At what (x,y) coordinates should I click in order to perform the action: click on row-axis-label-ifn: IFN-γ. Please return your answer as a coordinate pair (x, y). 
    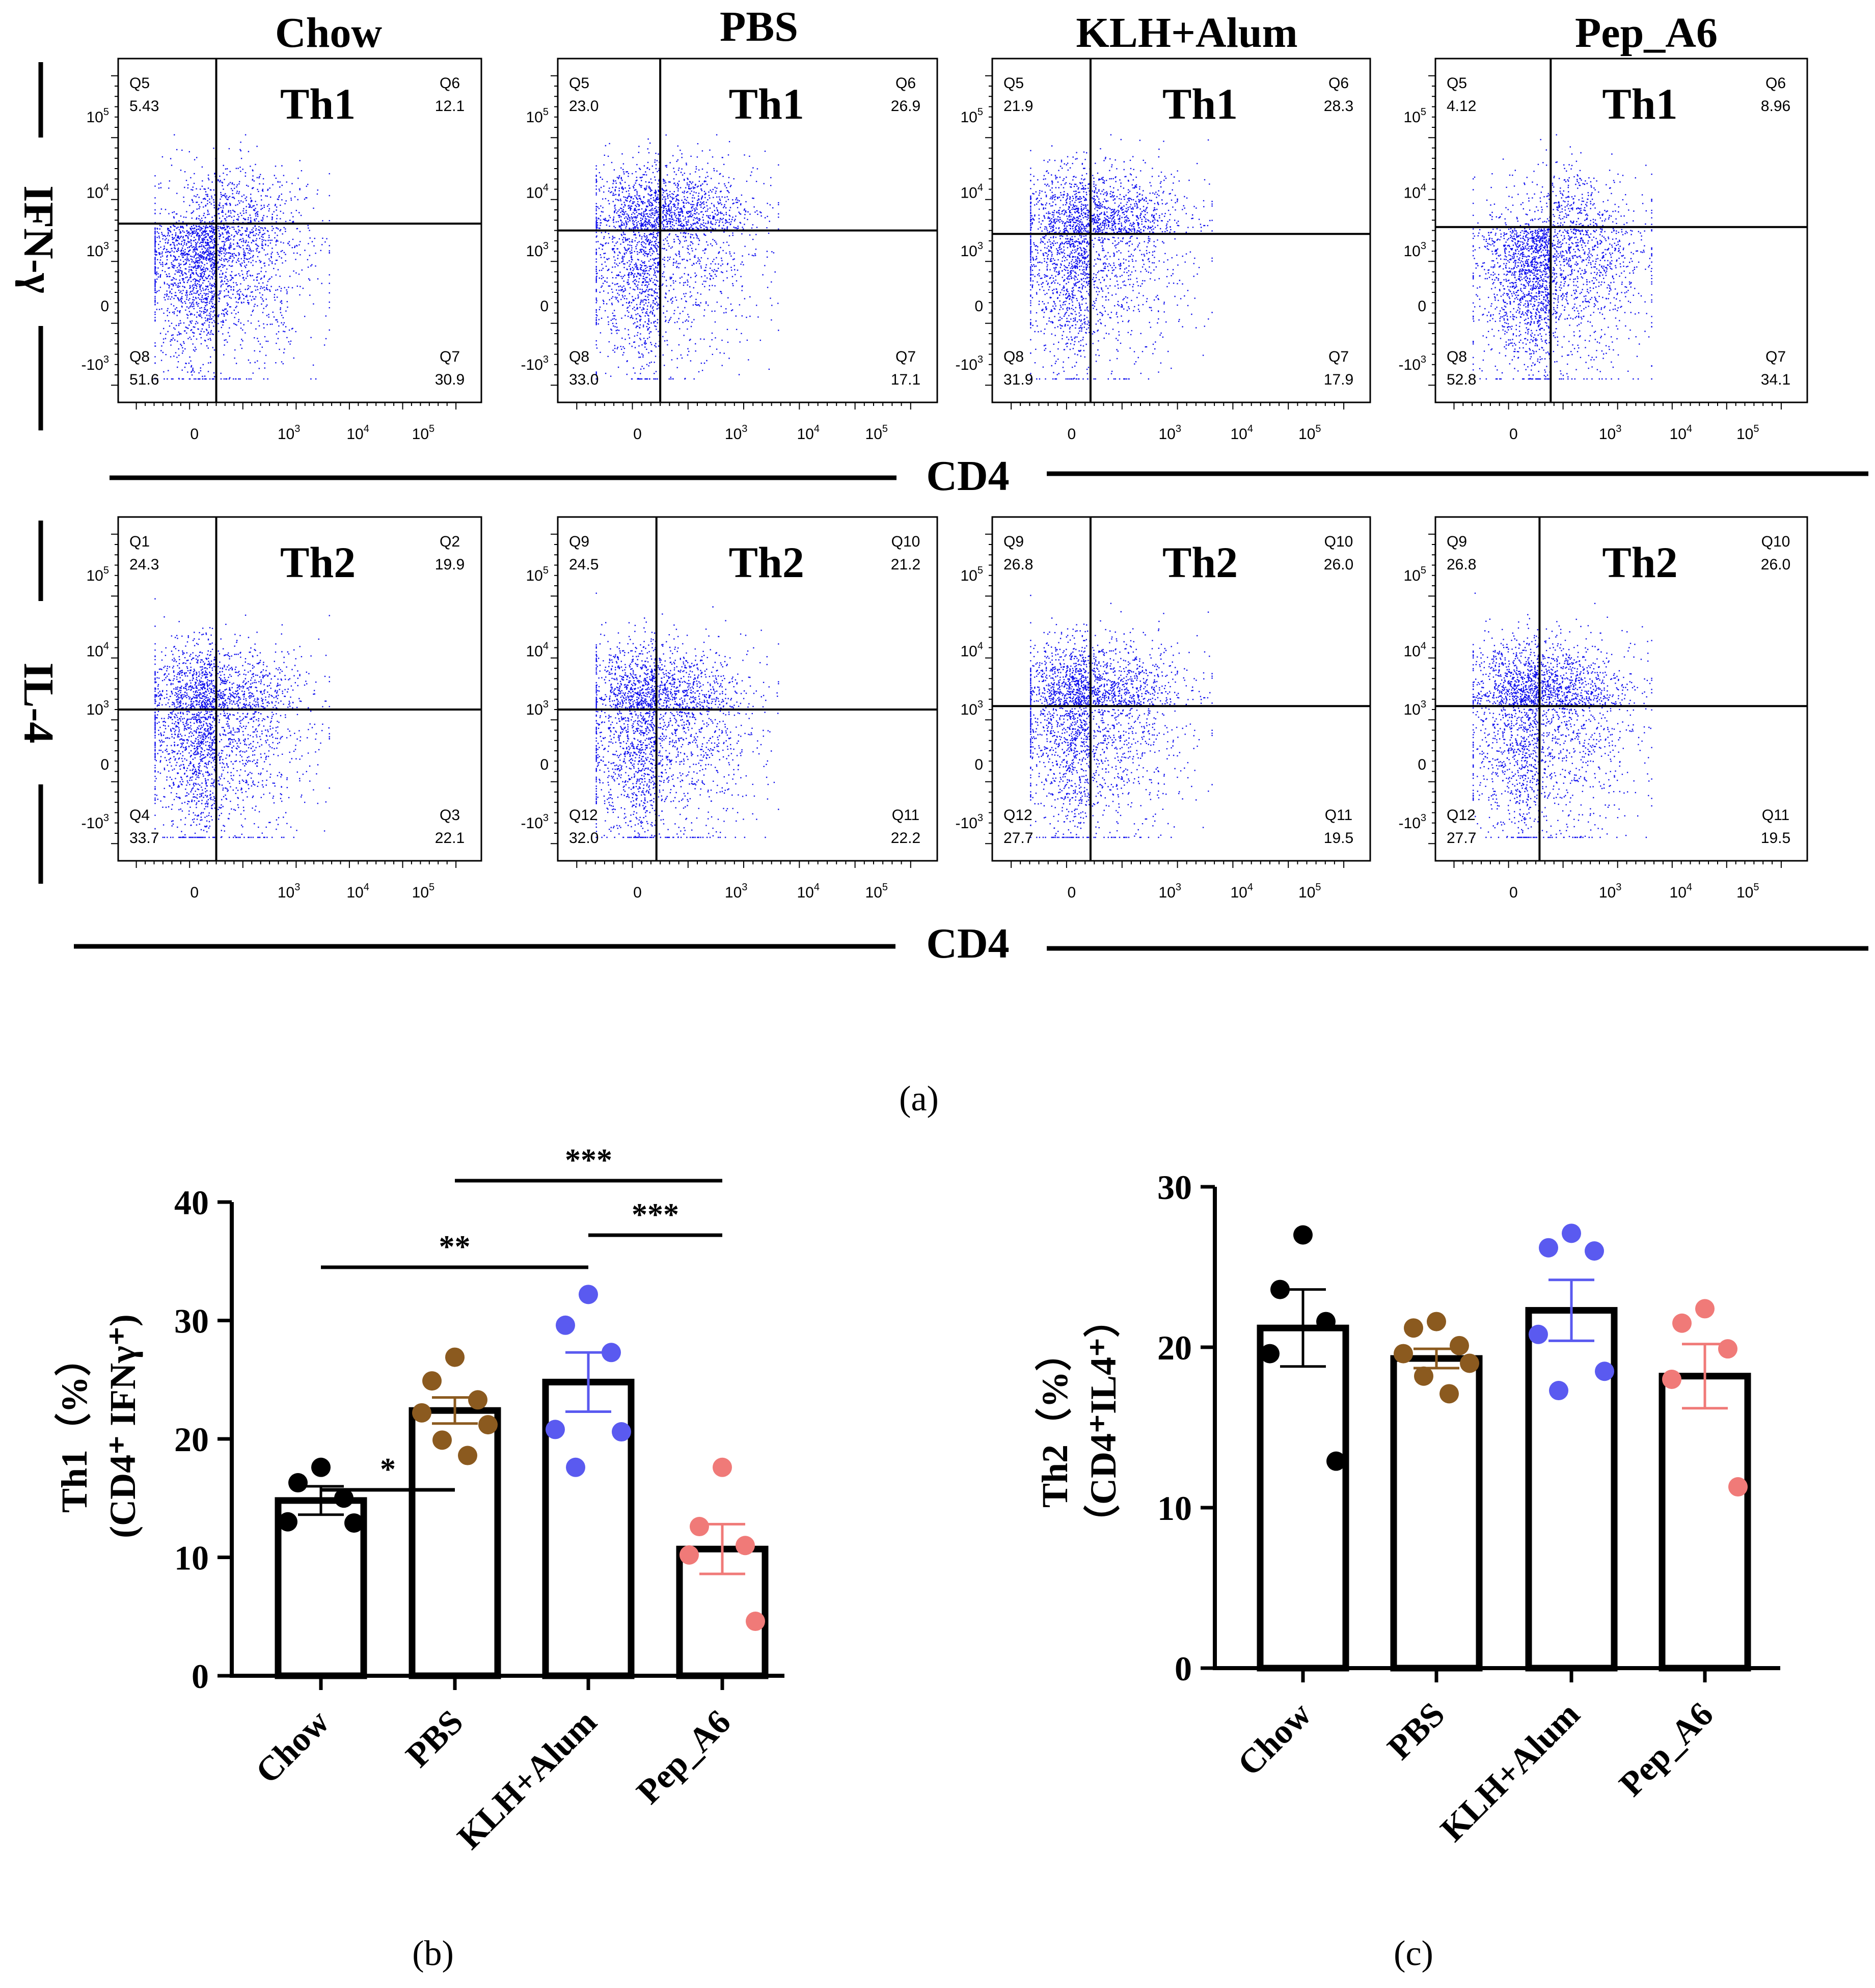
    Looking at the image, I should click on (38, 239).